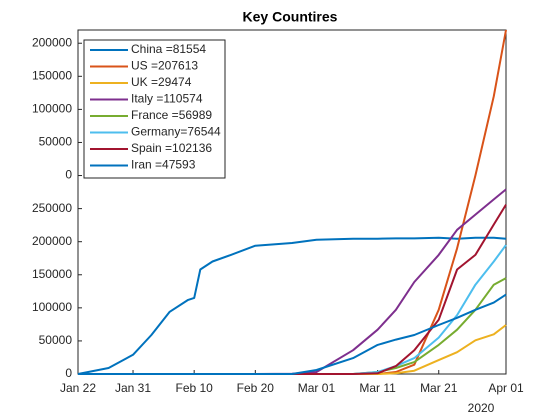 The image size is (560, 420). I want to click on x-tick-label: Feb 20, so click(256, 388).